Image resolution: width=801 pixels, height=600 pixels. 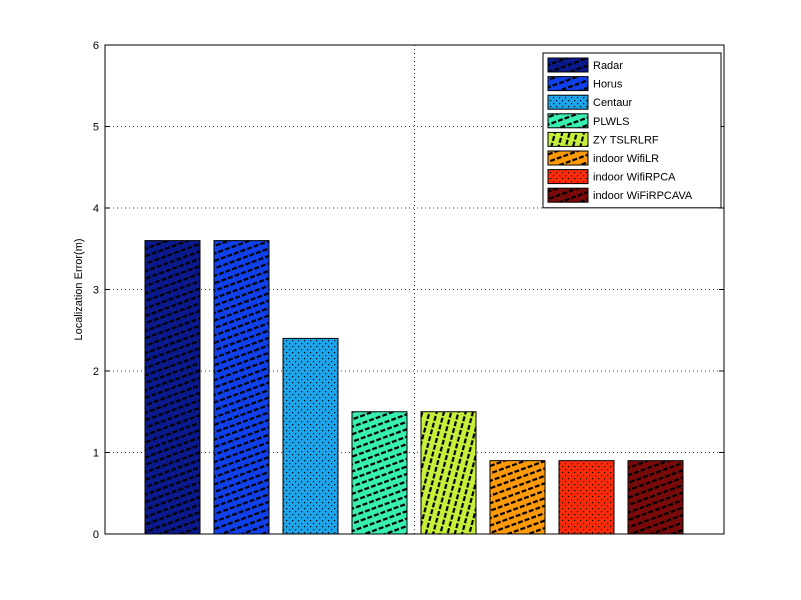 I want to click on bar-plwls, so click(x=379, y=473).